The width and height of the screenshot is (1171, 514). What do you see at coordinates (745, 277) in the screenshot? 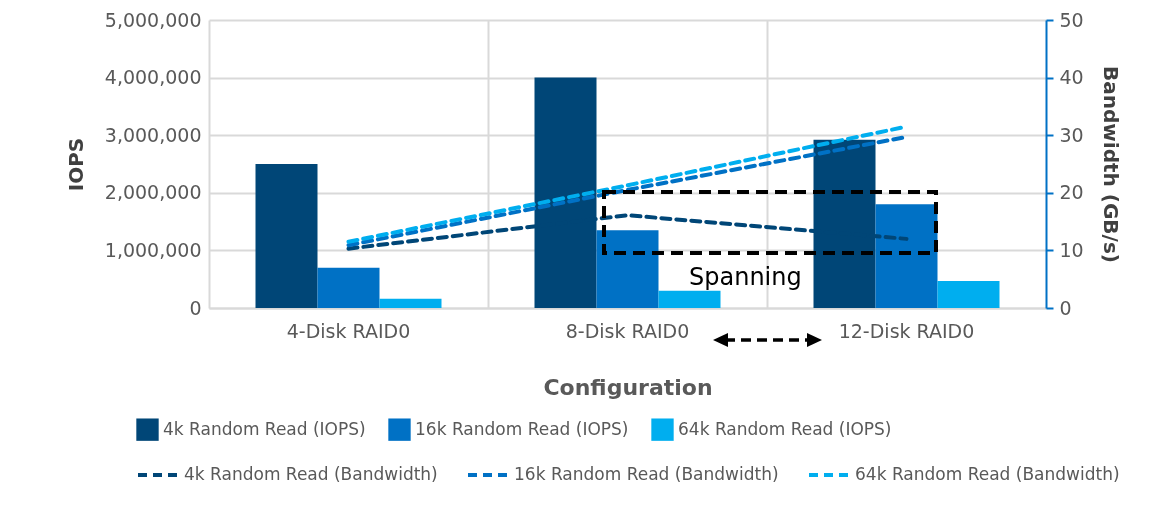
I see `annotation: Spanning` at bounding box center [745, 277].